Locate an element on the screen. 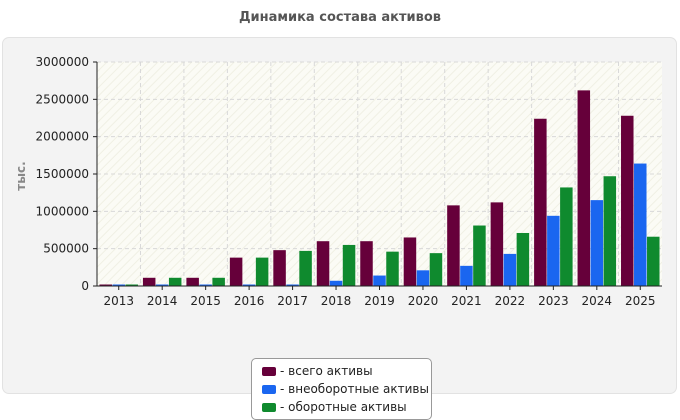  bar-2-2014 is located at coordinates (162, 285).